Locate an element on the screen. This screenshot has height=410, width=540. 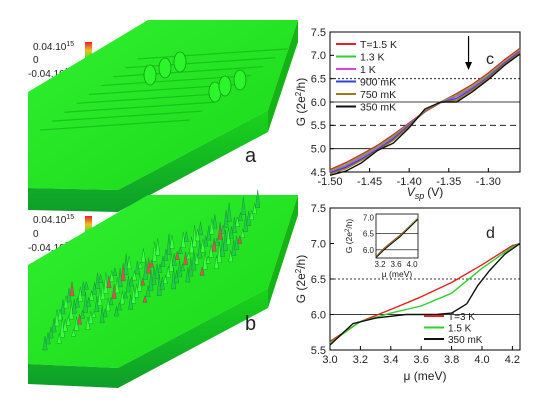
inset-x-tick-label: 3.6 is located at coordinates (396, 264).